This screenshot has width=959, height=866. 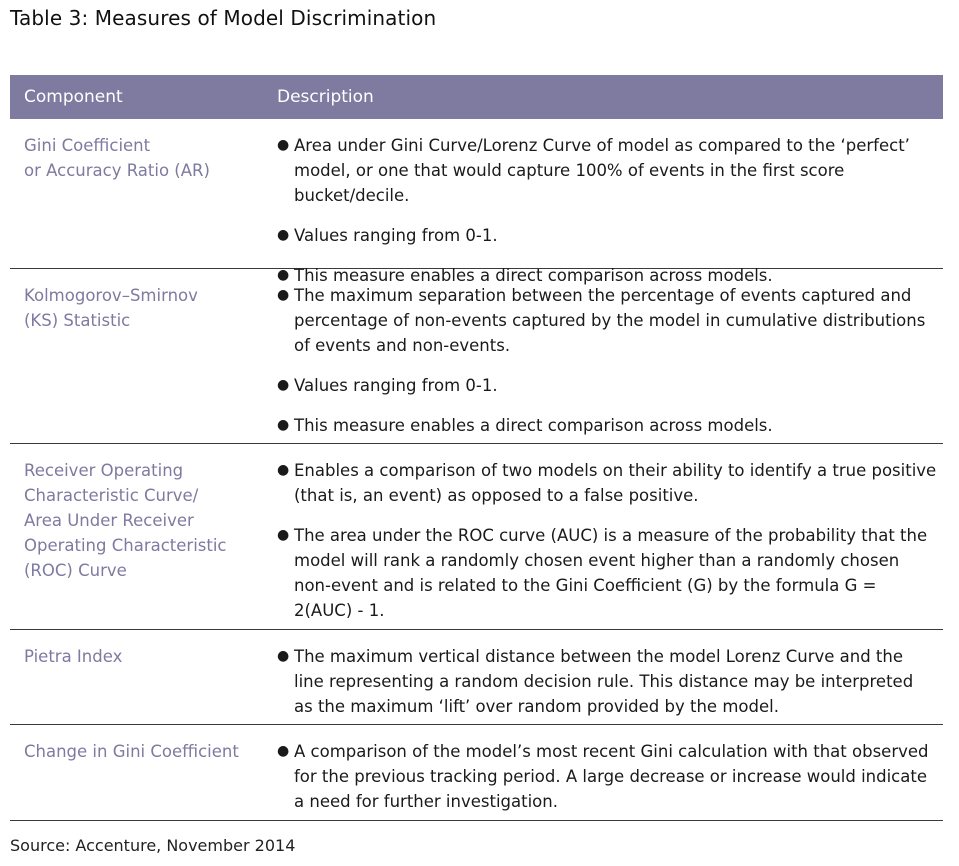 I want to click on component-label: or Accuracy Ratio (AR), so click(x=117, y=170).